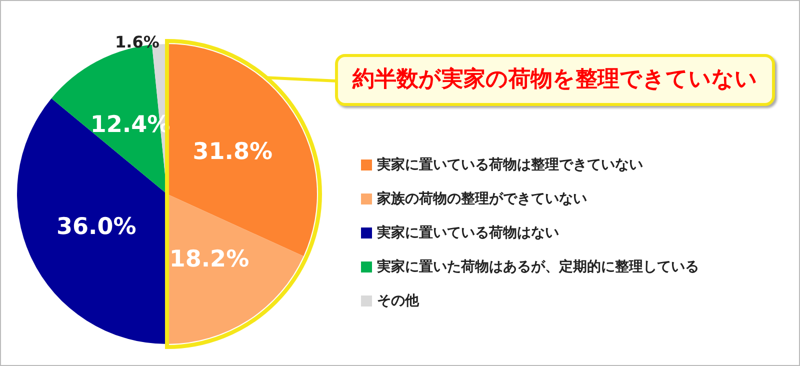 Image resolution: width=800 pixels, height=366 pixels. Describe the element at coordinates (510, 164) in the screenshot. I see `legend-label: 実家に置いている荷物は整理できていない` at that location.